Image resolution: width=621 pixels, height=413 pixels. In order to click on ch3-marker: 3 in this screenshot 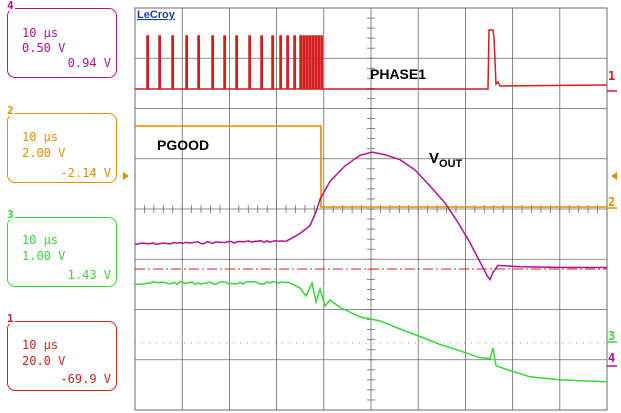, I will do `click(611, 336)`.